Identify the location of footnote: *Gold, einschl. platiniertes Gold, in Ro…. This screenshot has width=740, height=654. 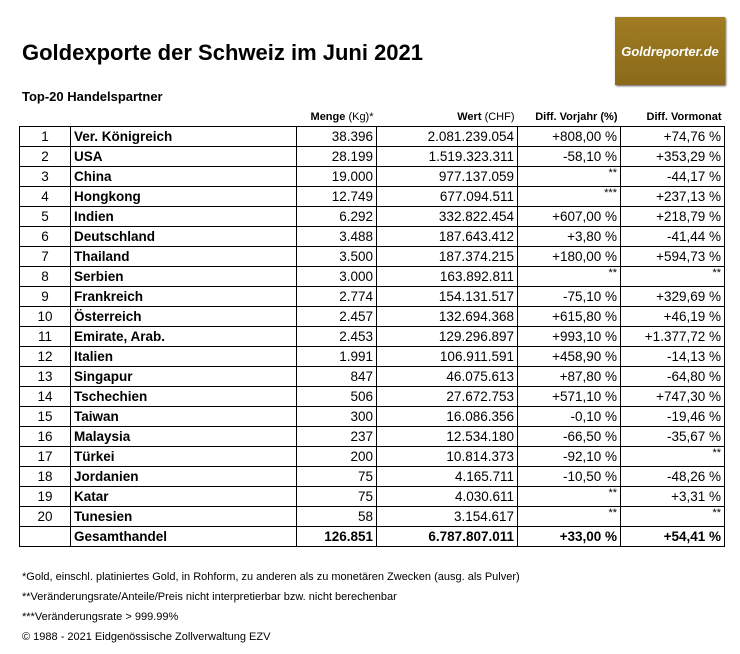
(271, 577).